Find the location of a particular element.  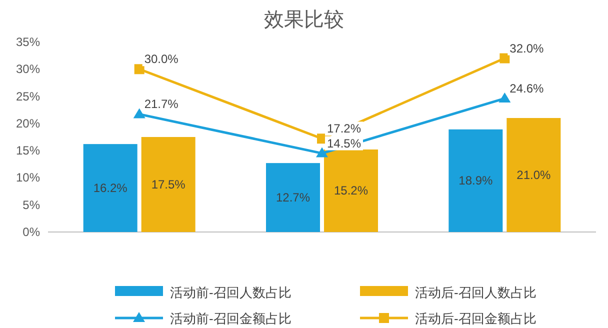

legend-label: 活动前-召回金额占比 is located at coordinates (231, 318).